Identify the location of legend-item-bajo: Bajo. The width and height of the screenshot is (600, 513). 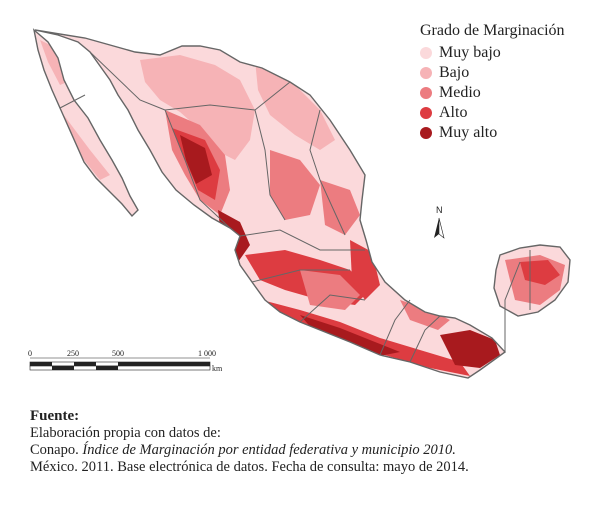
(492, 73).